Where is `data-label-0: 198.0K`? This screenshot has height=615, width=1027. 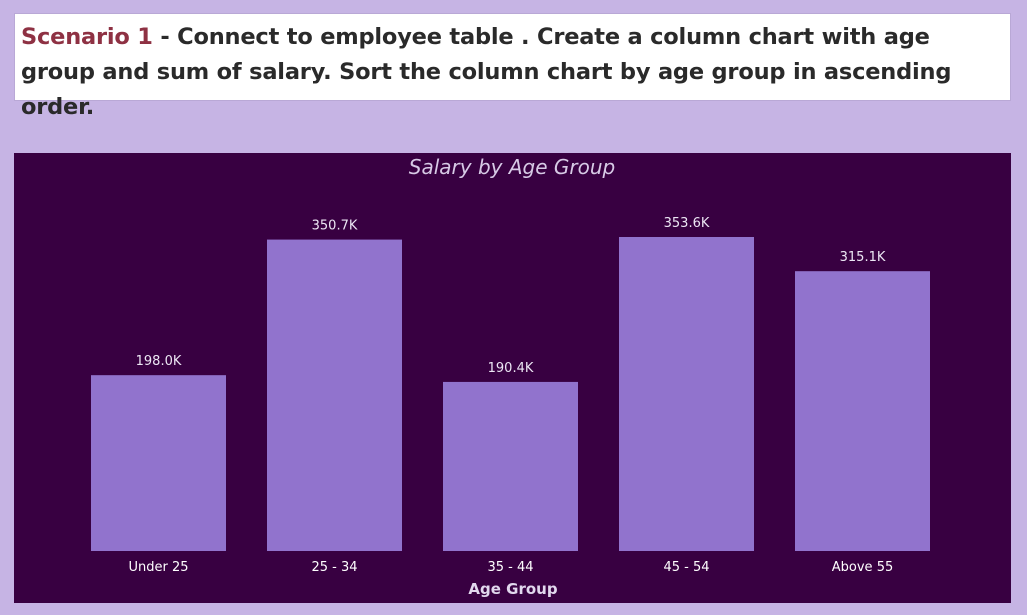 data-label-0: 198.0K is located at coordinates (159, 361).